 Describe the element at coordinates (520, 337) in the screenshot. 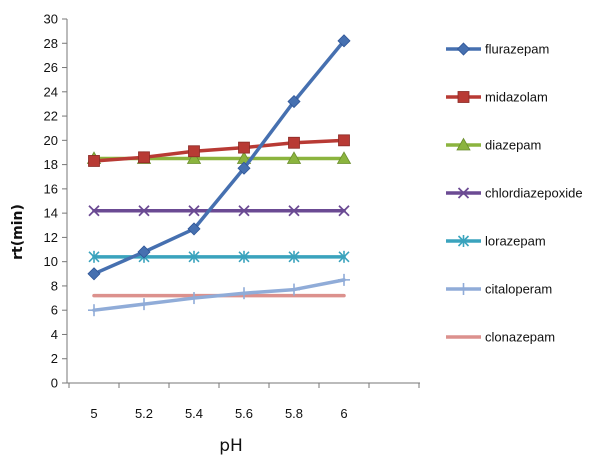

I see `legend-label-clonazepam: clonazepam` at that location.